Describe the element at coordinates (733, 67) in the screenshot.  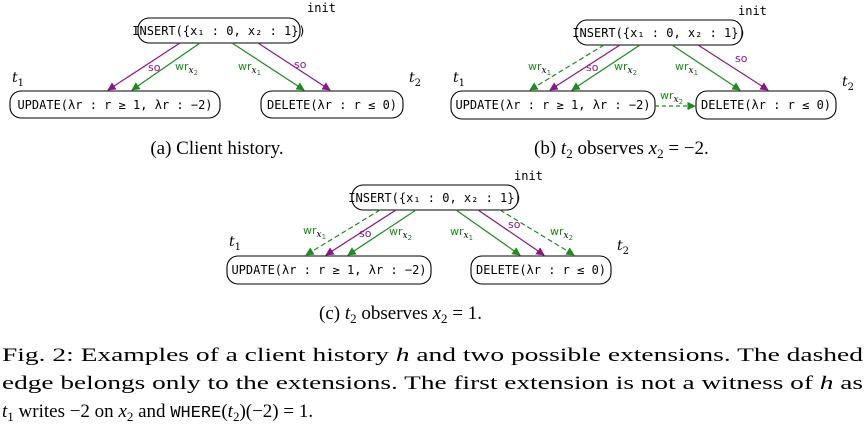
I see `so-edge-init-t2` at that location.